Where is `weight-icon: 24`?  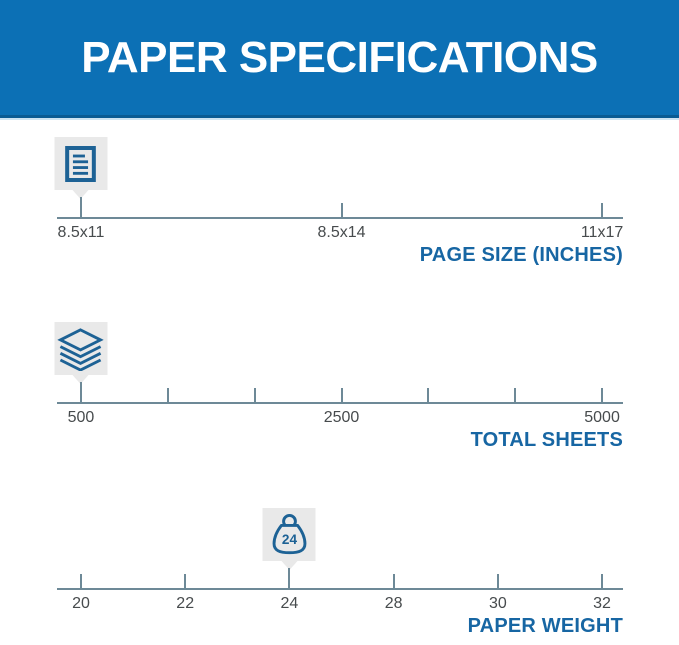 weight-icon: 24 is located at coordinates (289, 533).